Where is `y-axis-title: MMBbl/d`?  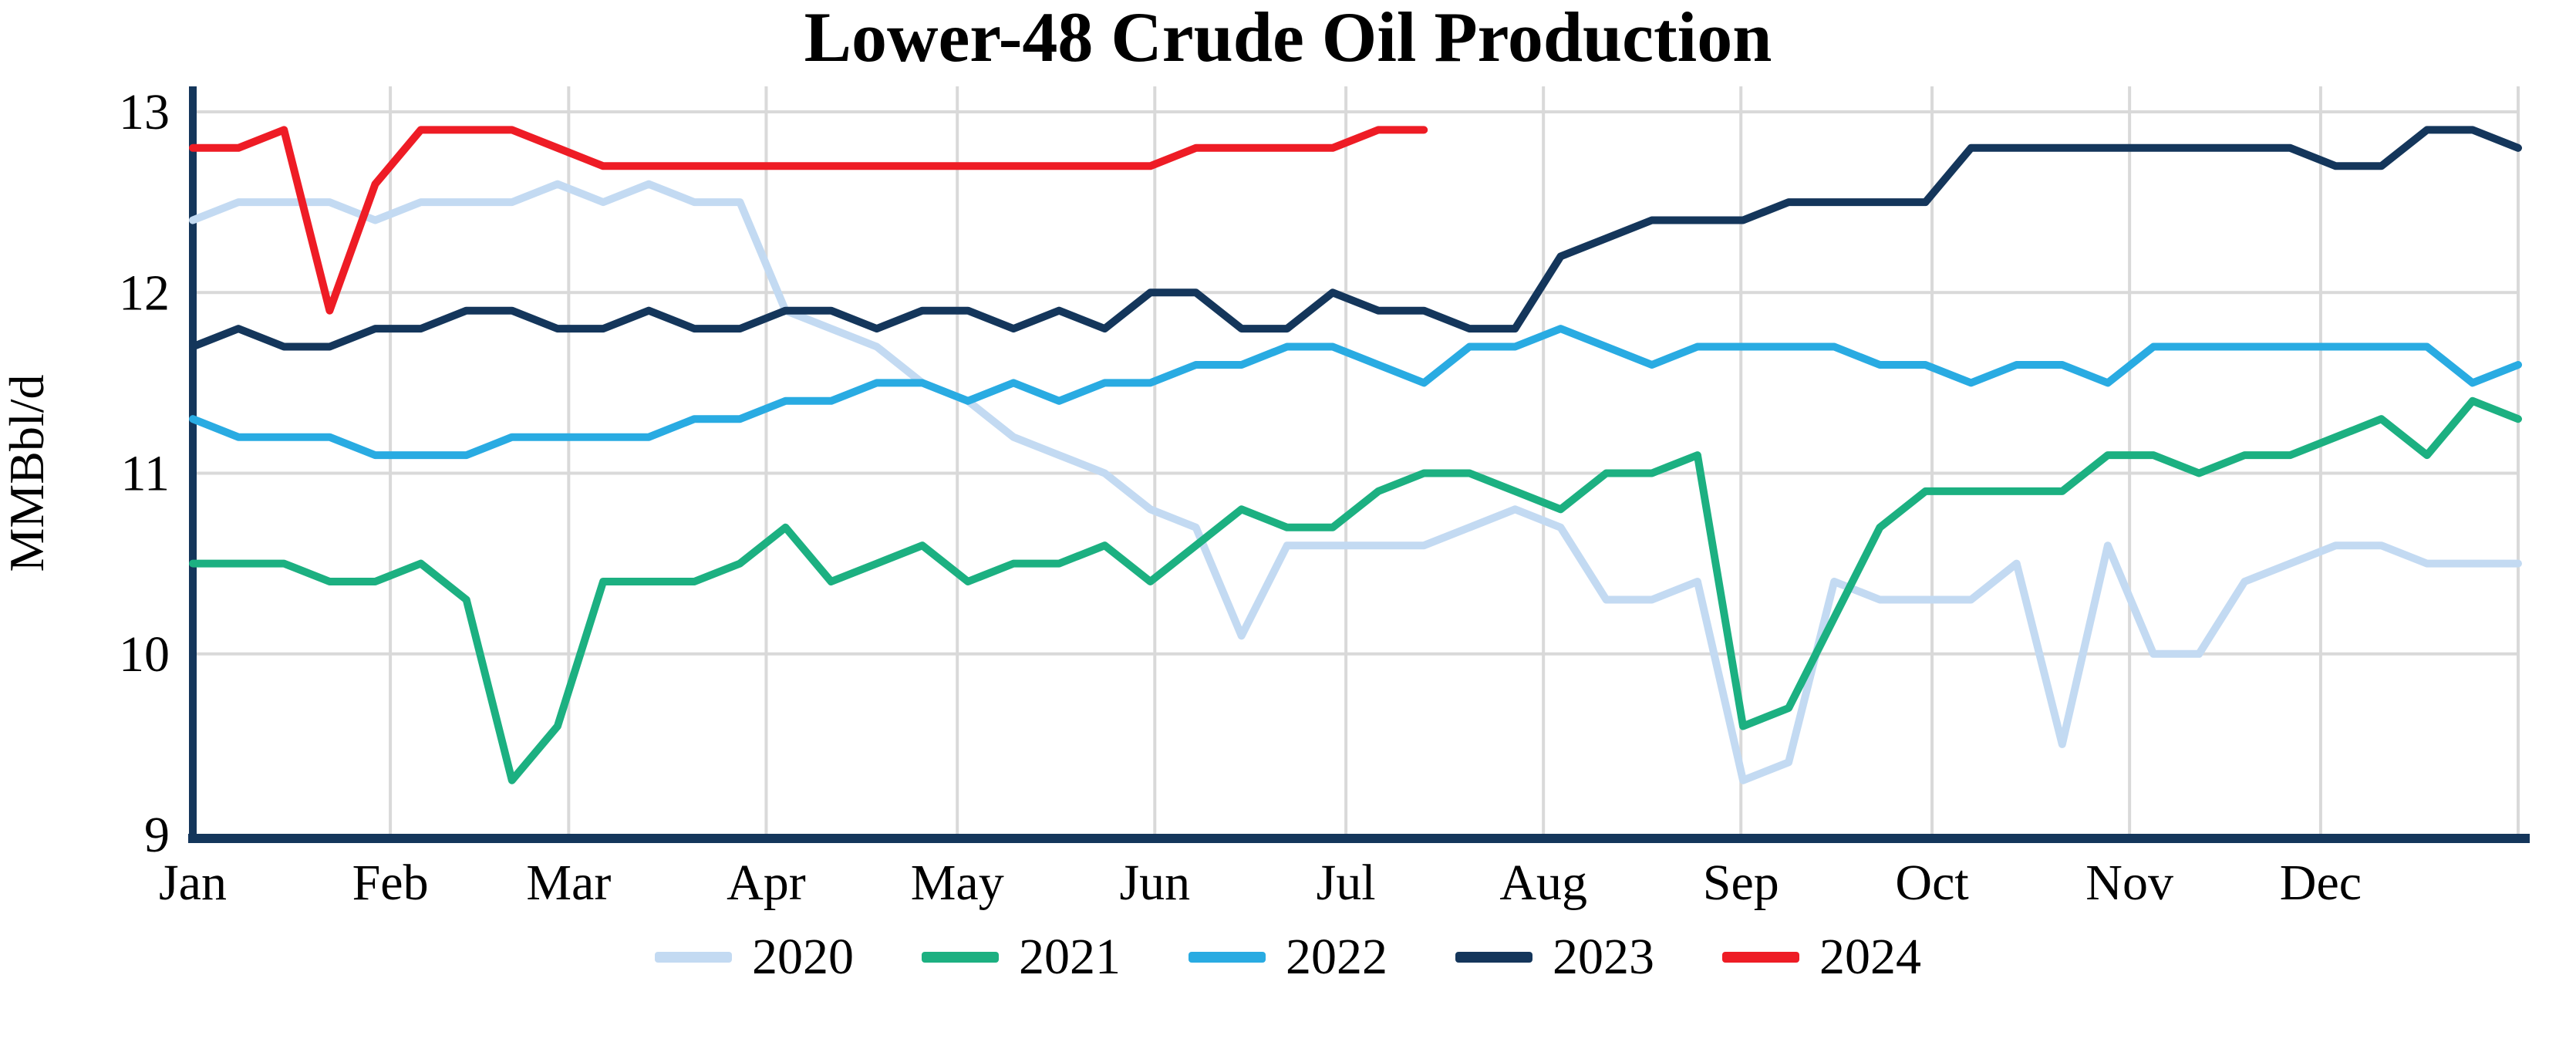
y-axis-title: MMBbl/d is located at coordinates (27, 473).